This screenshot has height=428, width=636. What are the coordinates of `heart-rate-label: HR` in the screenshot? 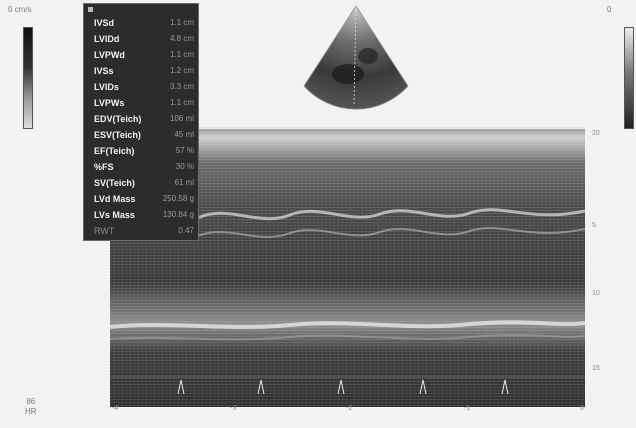 It's located at (31, 411).